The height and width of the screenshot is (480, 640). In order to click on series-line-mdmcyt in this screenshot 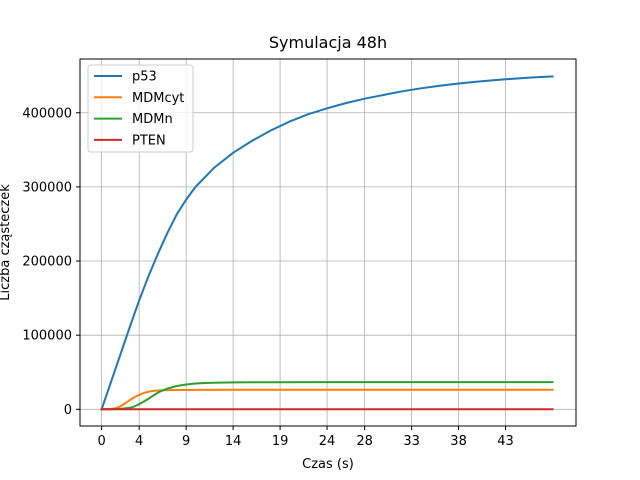, I will do `click(327, 399)`.